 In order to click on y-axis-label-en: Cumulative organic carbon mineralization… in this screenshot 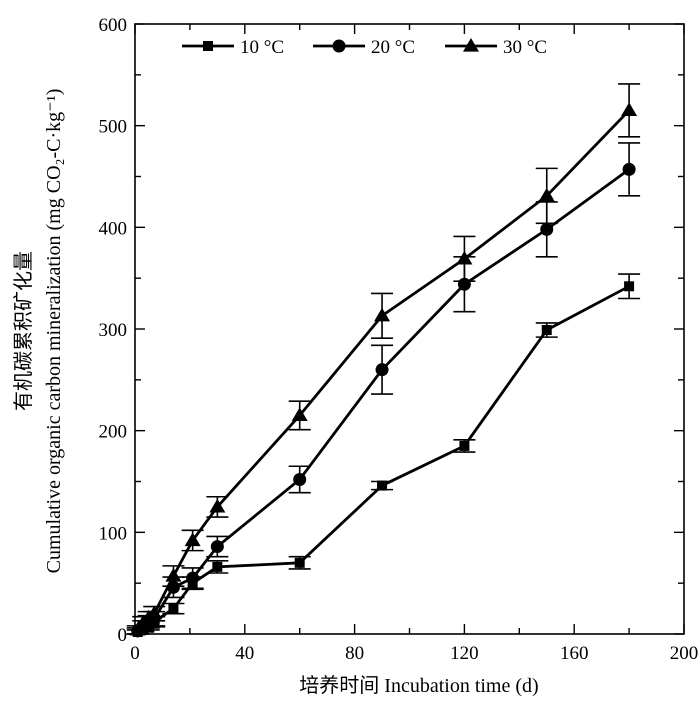, I will do `click(54, 331)`.